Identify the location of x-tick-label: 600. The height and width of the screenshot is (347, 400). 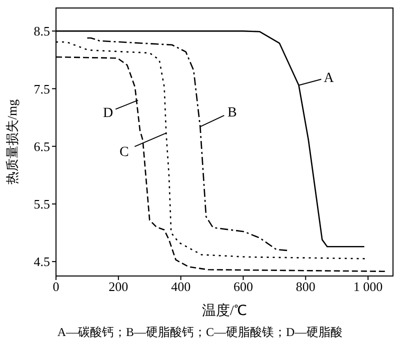
(243, 286).